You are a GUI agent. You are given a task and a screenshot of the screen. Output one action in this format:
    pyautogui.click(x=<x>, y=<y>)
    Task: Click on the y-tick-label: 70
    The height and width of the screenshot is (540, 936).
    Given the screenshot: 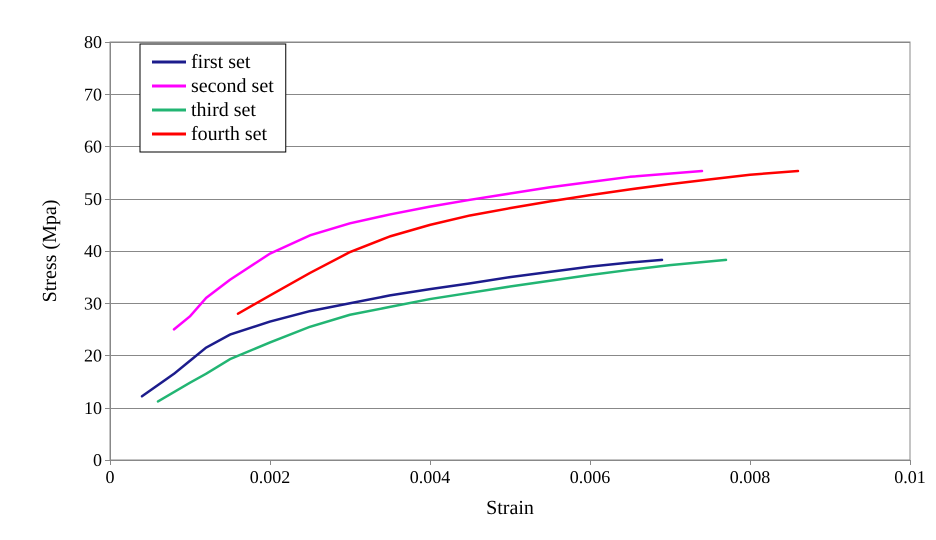 What is the action you would take?
    pyautogui.click(x=93, y=94)
    